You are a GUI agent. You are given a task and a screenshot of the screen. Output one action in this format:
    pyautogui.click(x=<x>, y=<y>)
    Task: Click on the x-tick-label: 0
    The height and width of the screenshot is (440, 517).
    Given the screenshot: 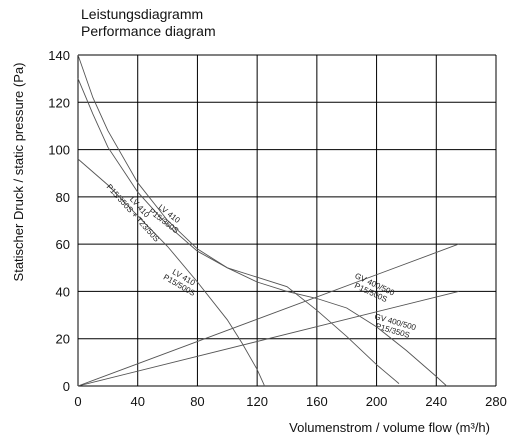 What is the action you would take?
    pyautogui.click(x=77, y=401)
    